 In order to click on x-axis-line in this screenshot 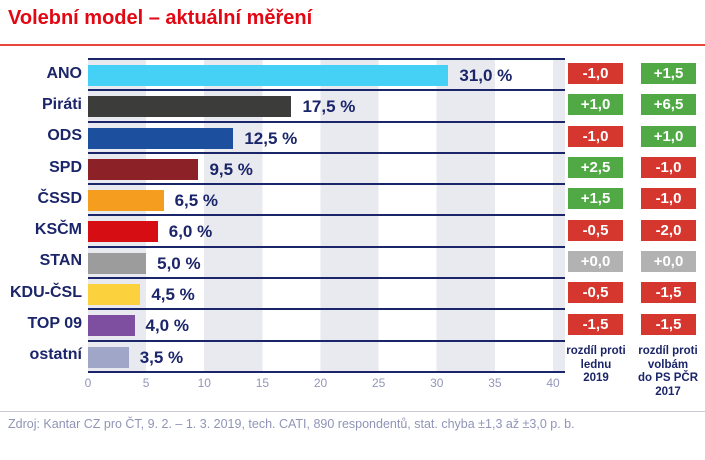, I will do `click(326, 372)`.